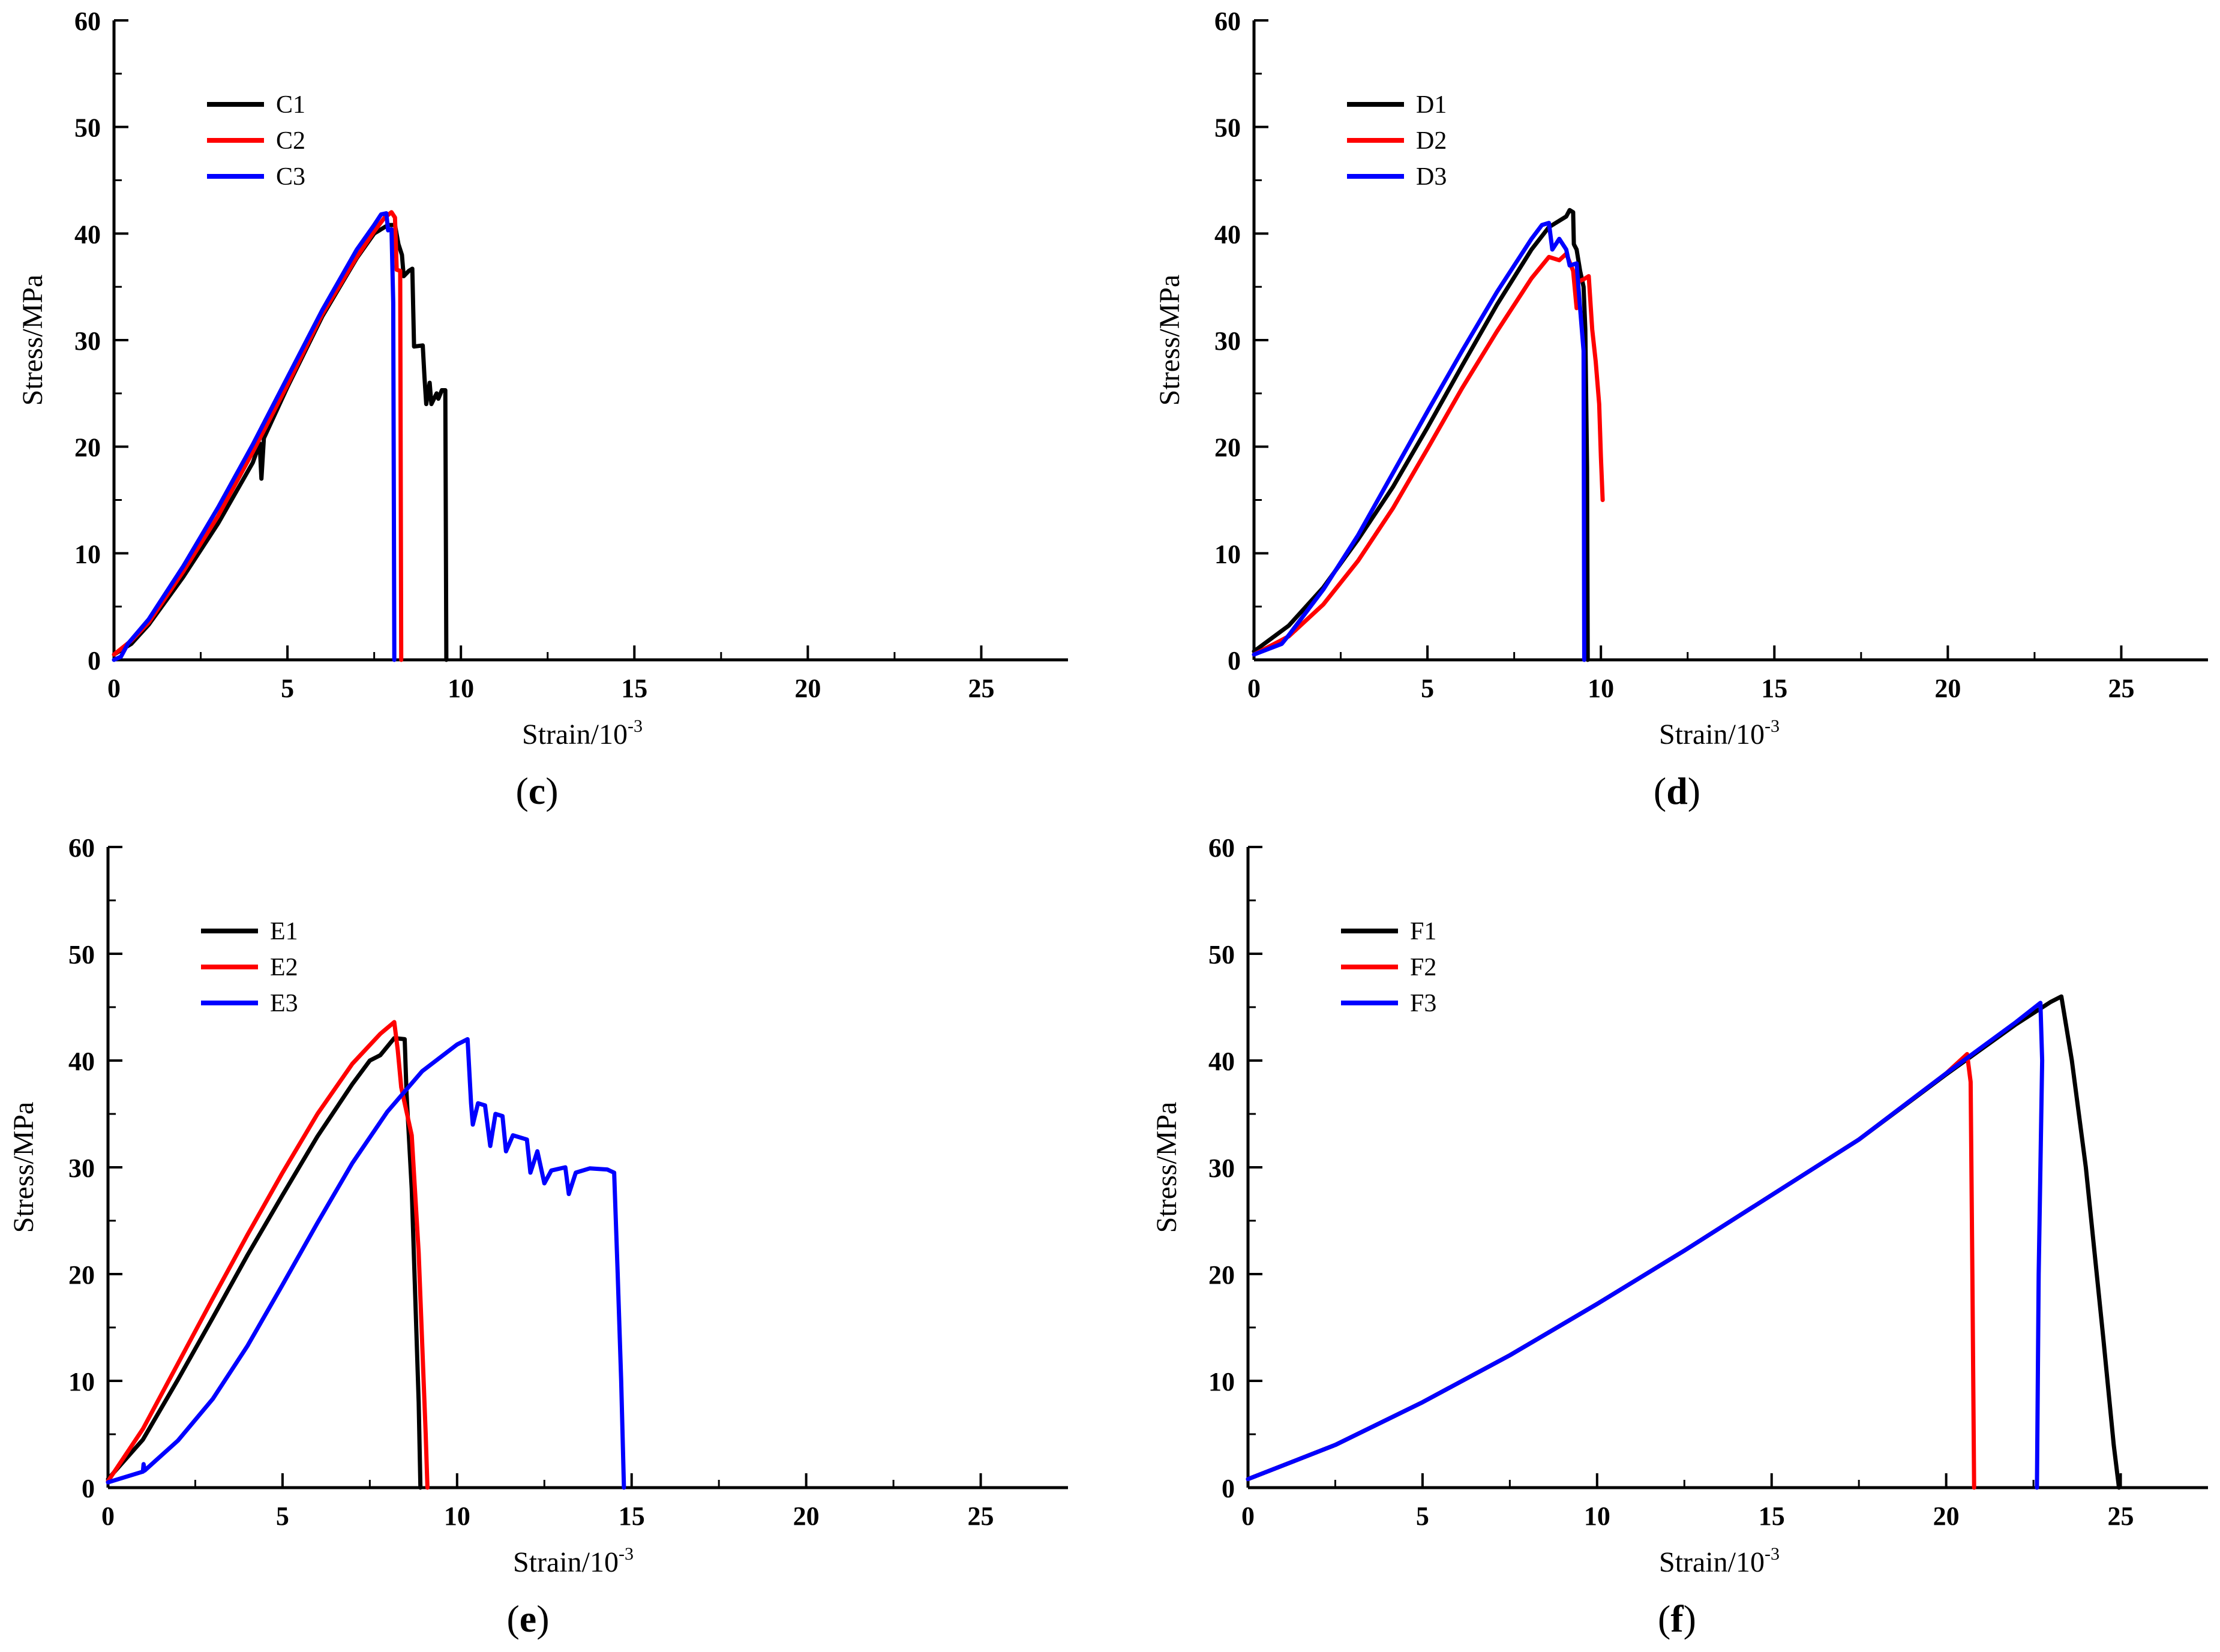 This screenshot has width=2220, height=1652. I want to click on legend-label-F1: F1, so click(1423, 931).